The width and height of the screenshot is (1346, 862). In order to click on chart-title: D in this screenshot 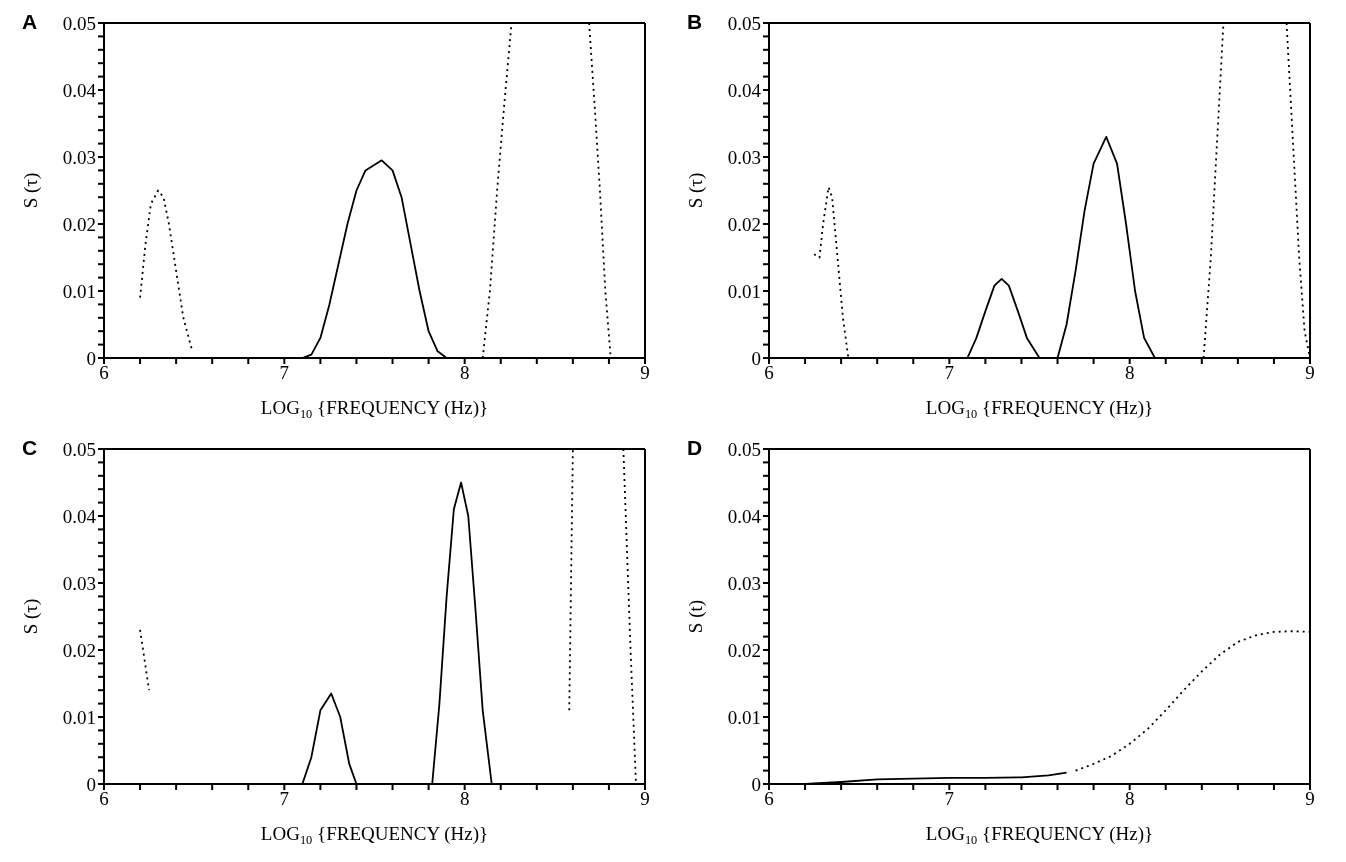, I will do `click(695, 448)`.